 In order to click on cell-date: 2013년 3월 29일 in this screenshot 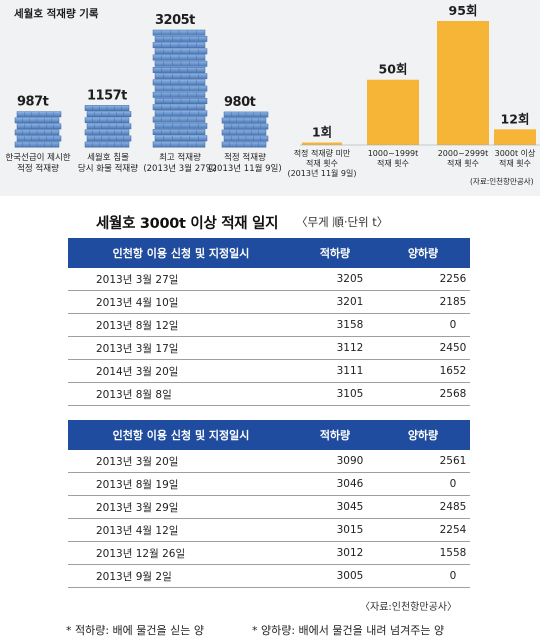, I will do `click(181, 507)`.